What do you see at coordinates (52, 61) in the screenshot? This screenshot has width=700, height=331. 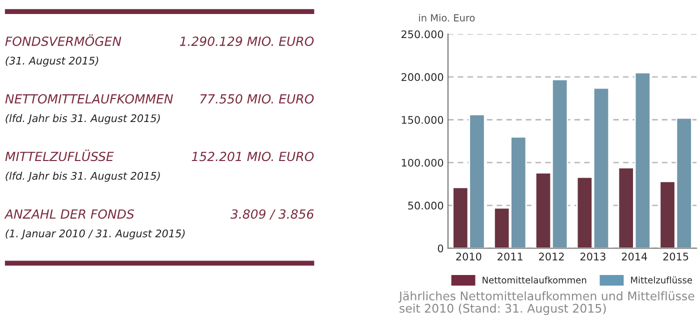 I see `text: (31. August 2015)` at bounding box center [52, 61].